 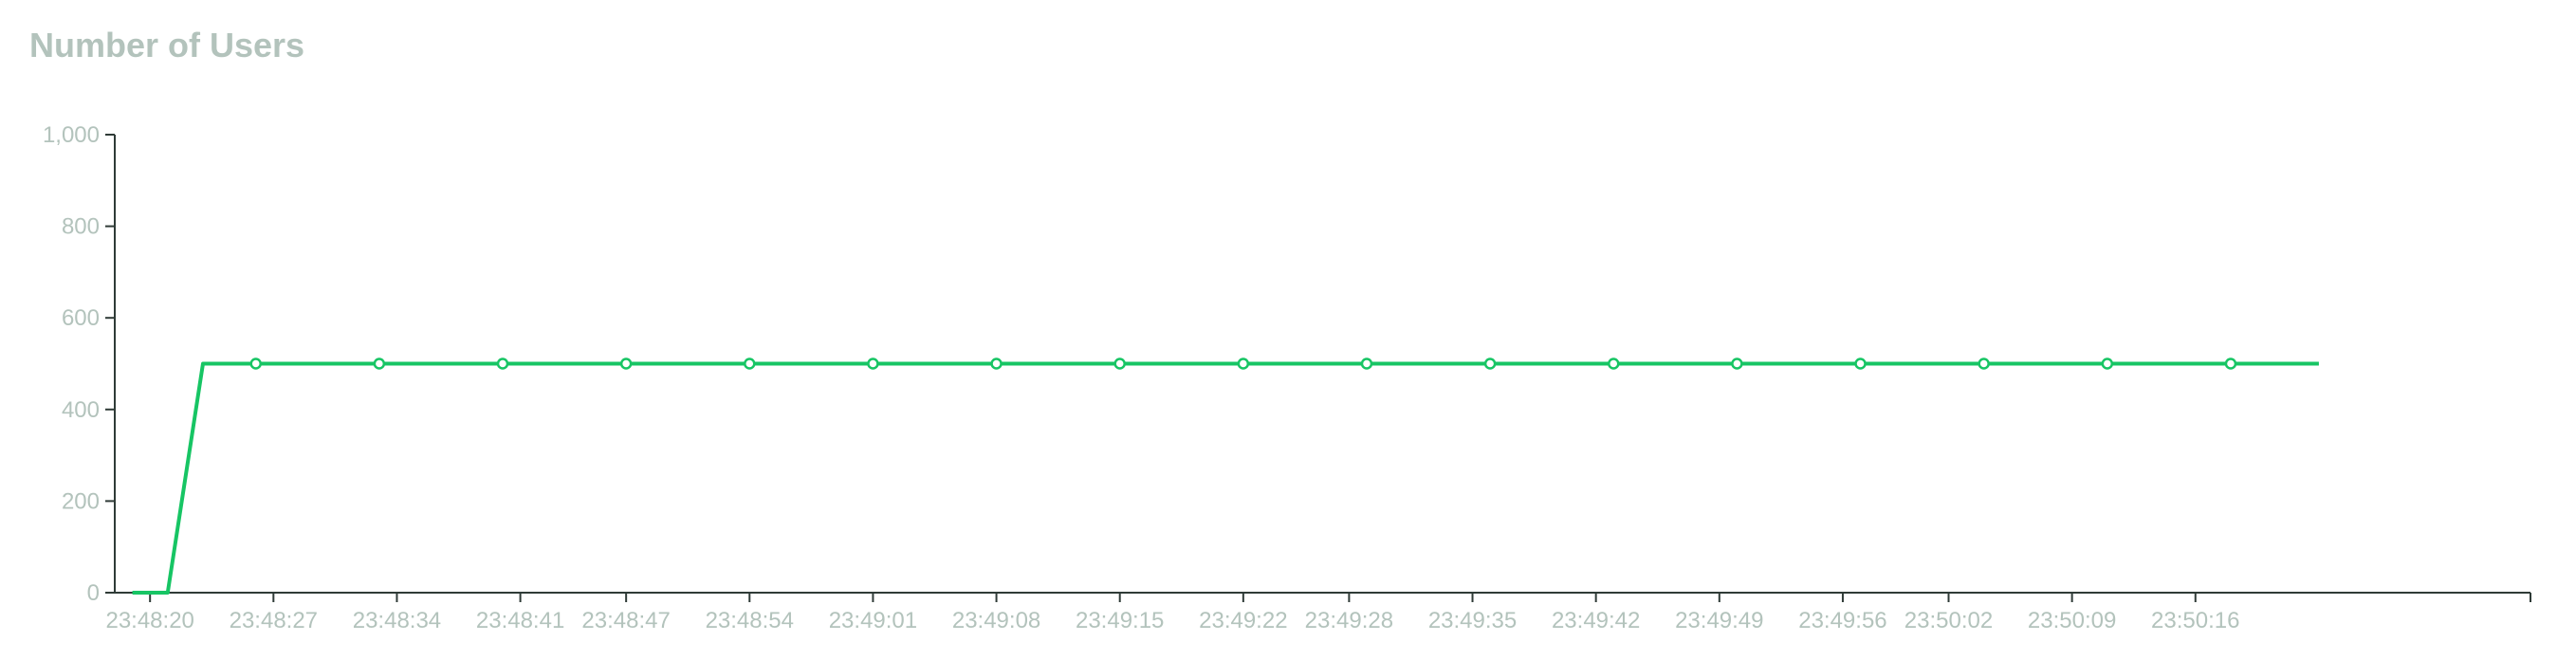 I want to click on y-tick-label: 600, so click(x=81, y=318).